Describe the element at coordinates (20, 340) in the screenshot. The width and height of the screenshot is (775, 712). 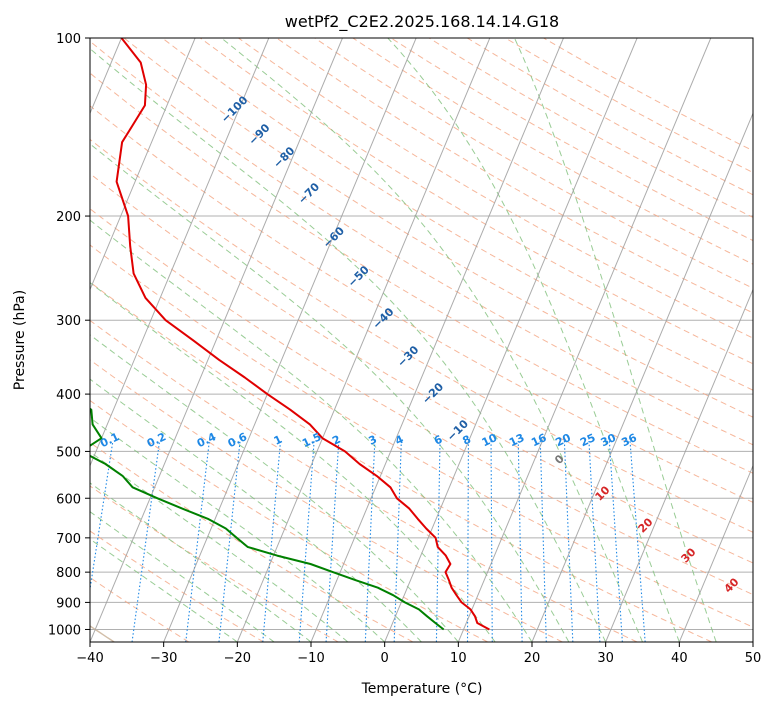
I see `y-axis-label: Pressure (hPa)` at that location.